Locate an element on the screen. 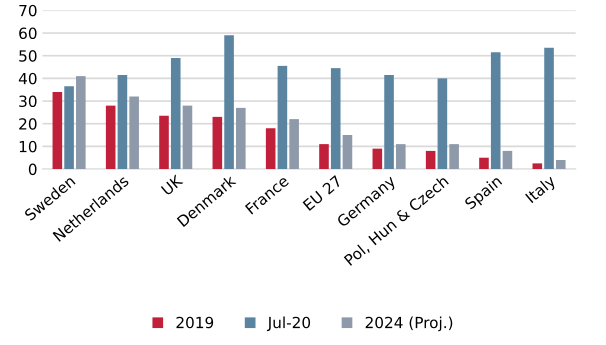  y-tick-label: 20 is located at coordinates (28, 124).